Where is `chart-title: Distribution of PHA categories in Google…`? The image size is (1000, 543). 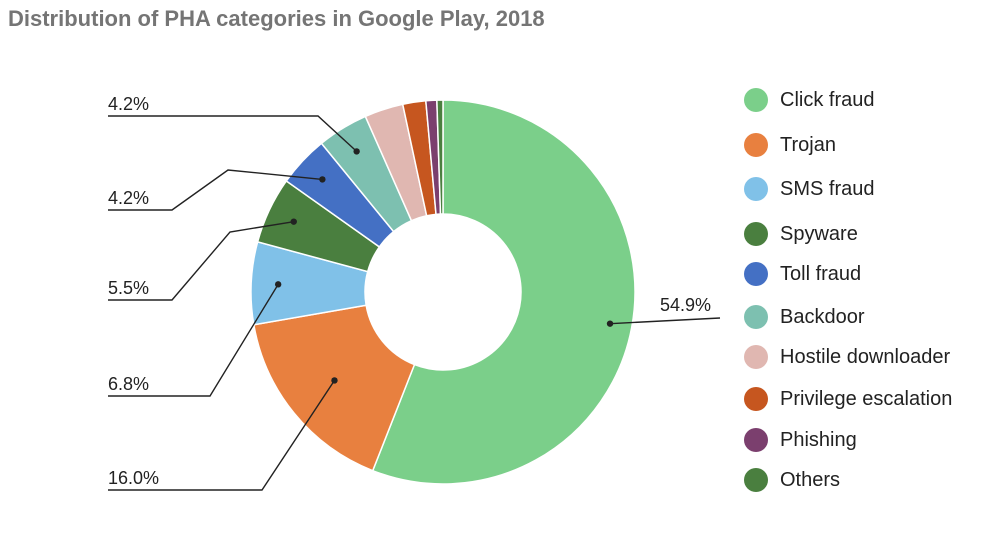 chart-title: Distribution of PHA categories in Google… is located at coordinates (276, 18).